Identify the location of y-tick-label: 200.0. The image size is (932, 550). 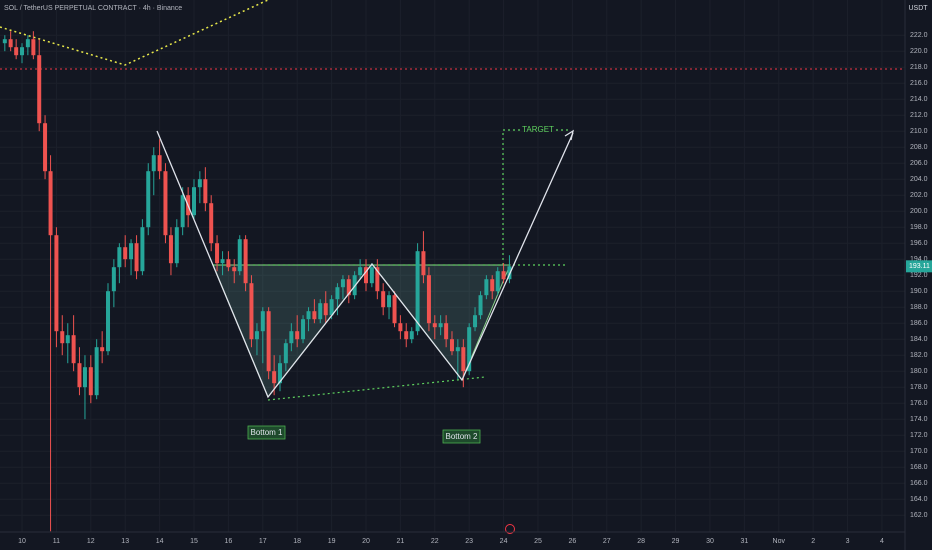
(919, 211).